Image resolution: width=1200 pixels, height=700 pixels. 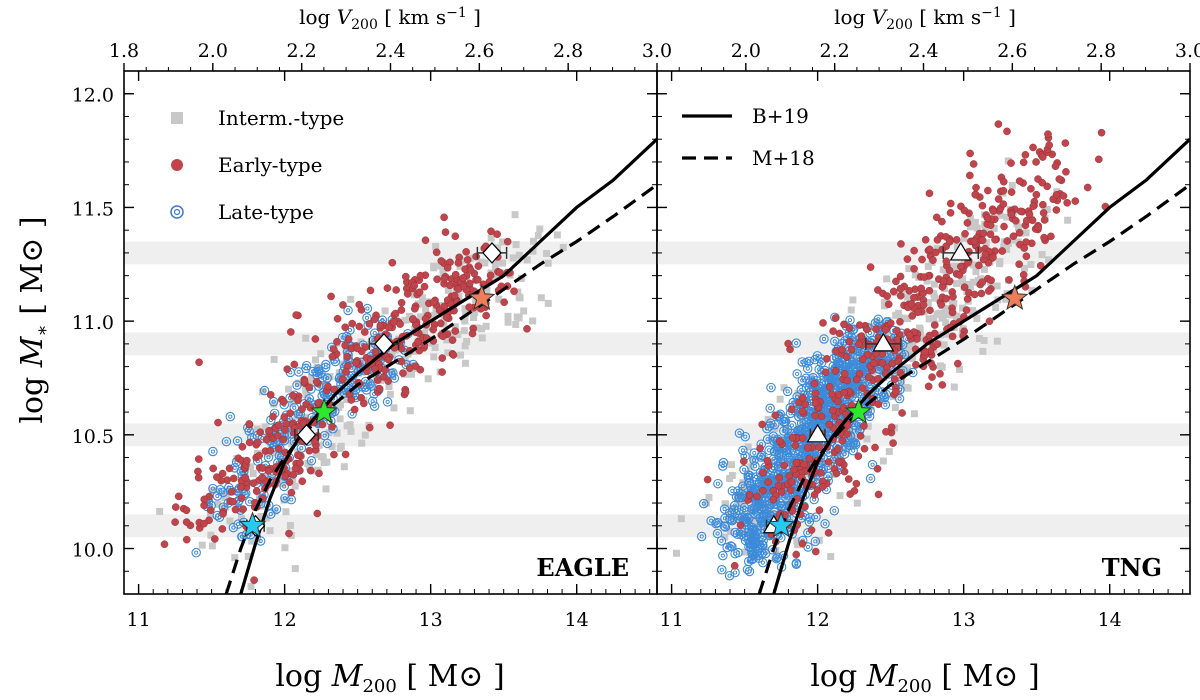 I want to click on eagle-late-point, so click(x=213, y=488).